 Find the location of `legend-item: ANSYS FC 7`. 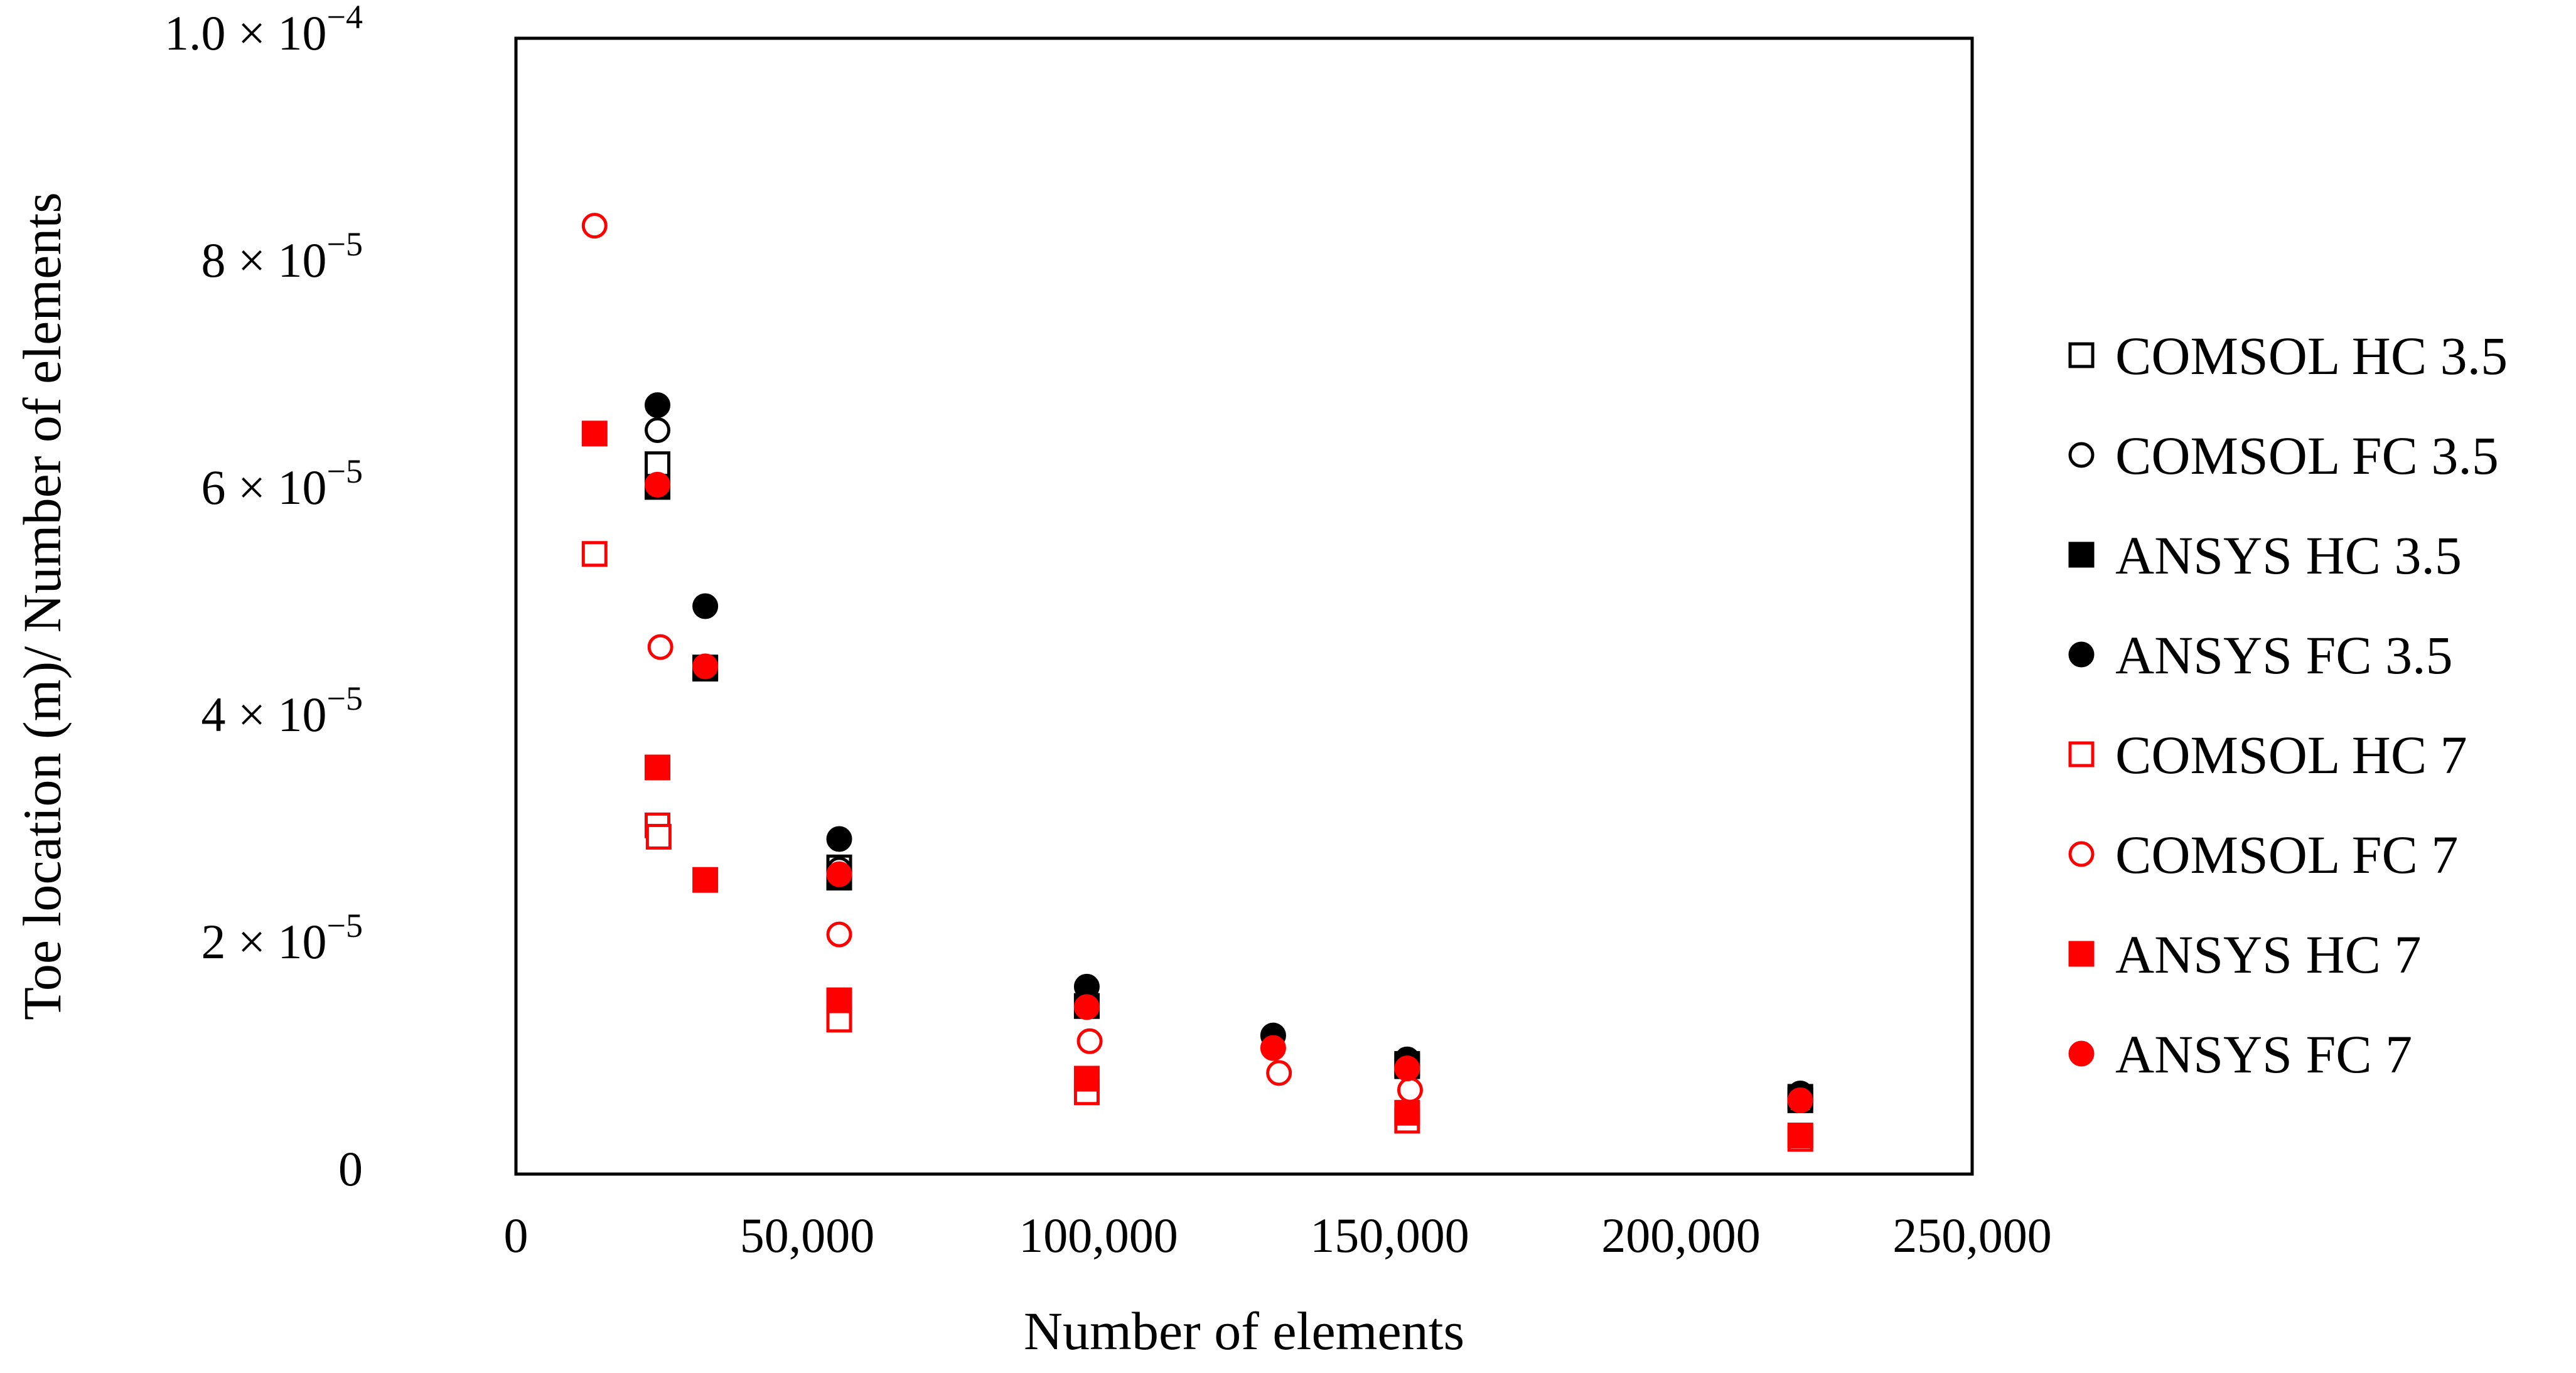

legend-item: ANSYS FC 7 is located at coordinates (2240, 1054).